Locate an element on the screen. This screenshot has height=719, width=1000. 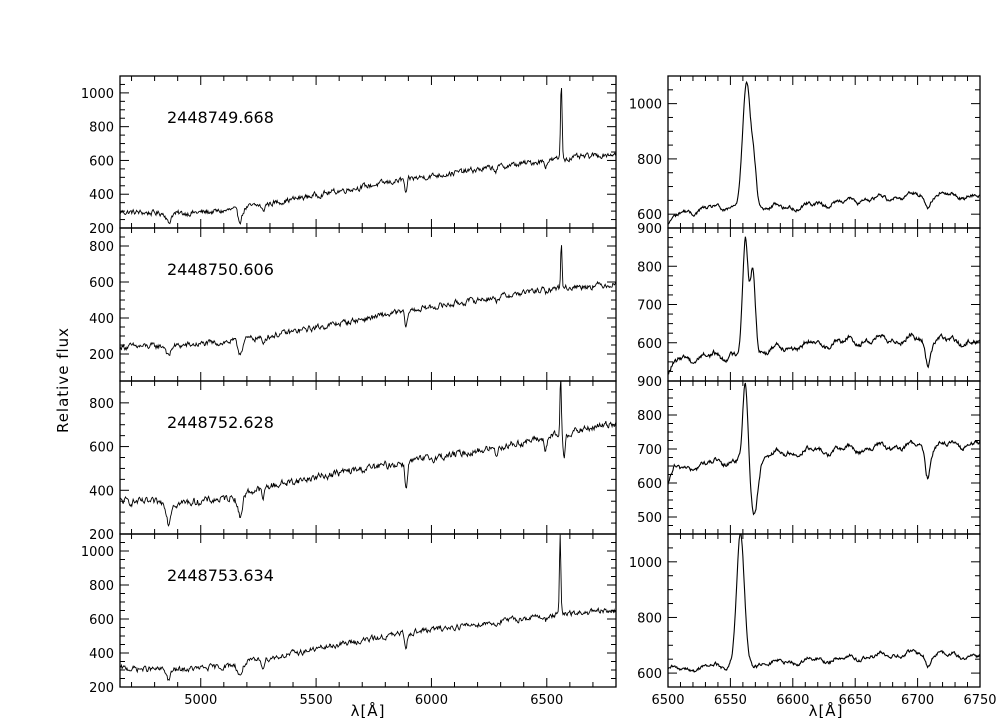
spectrum-panel: 600 800 1000 is located at coordinates (805, 152).